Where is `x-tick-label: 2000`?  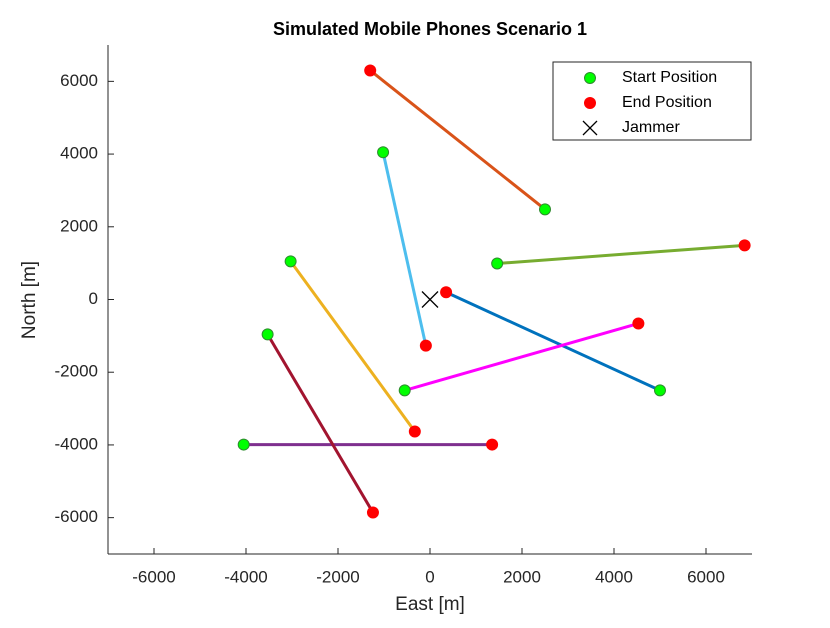
x-tick-label: 2000 is located at coordinates (522, 576).